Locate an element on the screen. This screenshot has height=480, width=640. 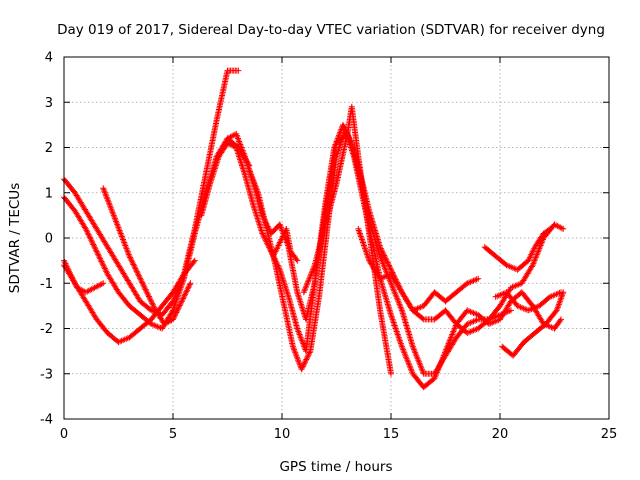
y-tick-label: -2 is located at coordinates (46, 329).